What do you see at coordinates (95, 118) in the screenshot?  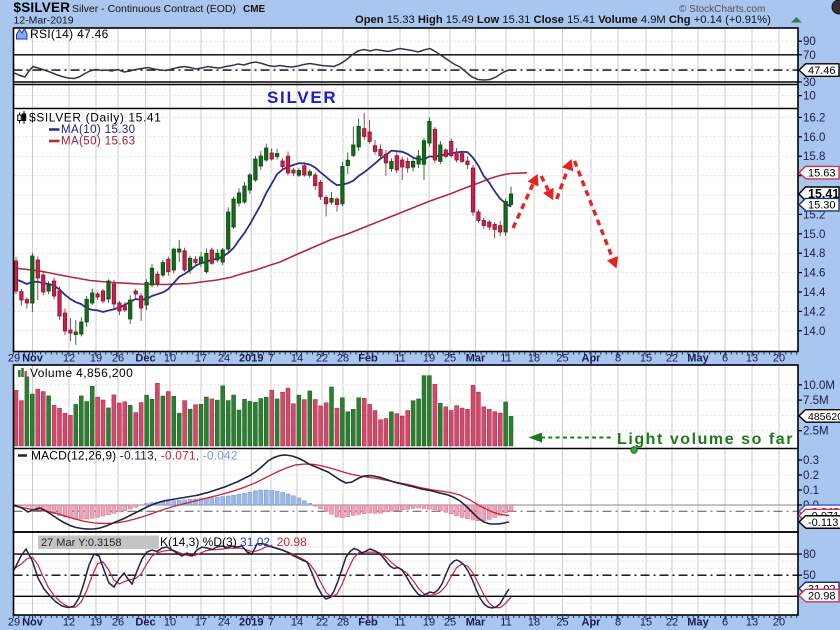 I see `svg-text: $SILVER (Daily) 15.41` at bounding box center [95, 118].